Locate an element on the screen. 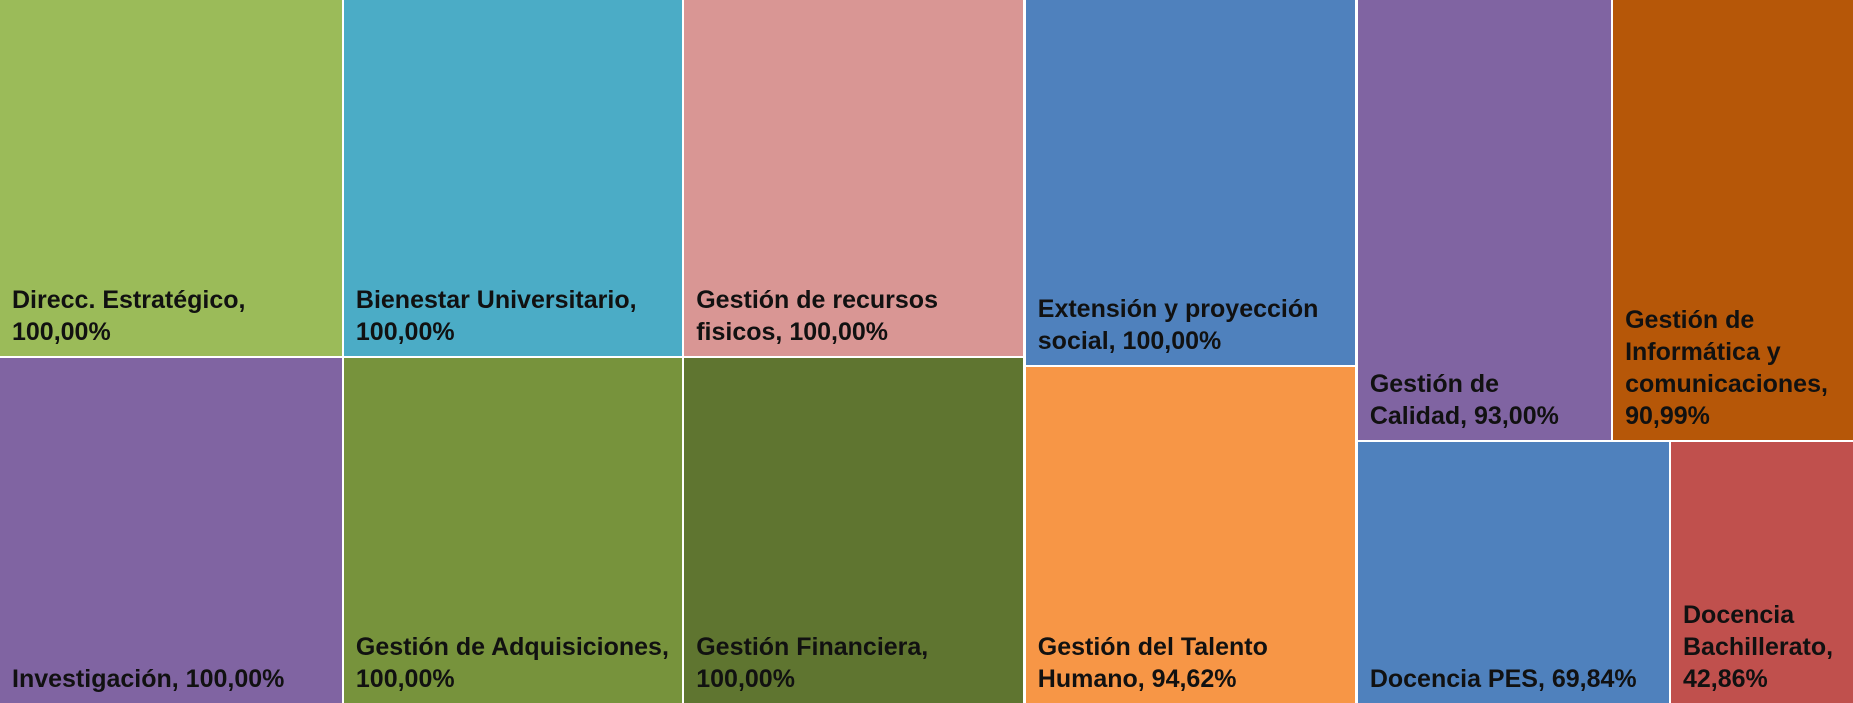 Image resolution: width=1853 pixels, height=703 pixels. tile-label: Gestión Financiera, 100,00% is located at coordinates (853, 663).